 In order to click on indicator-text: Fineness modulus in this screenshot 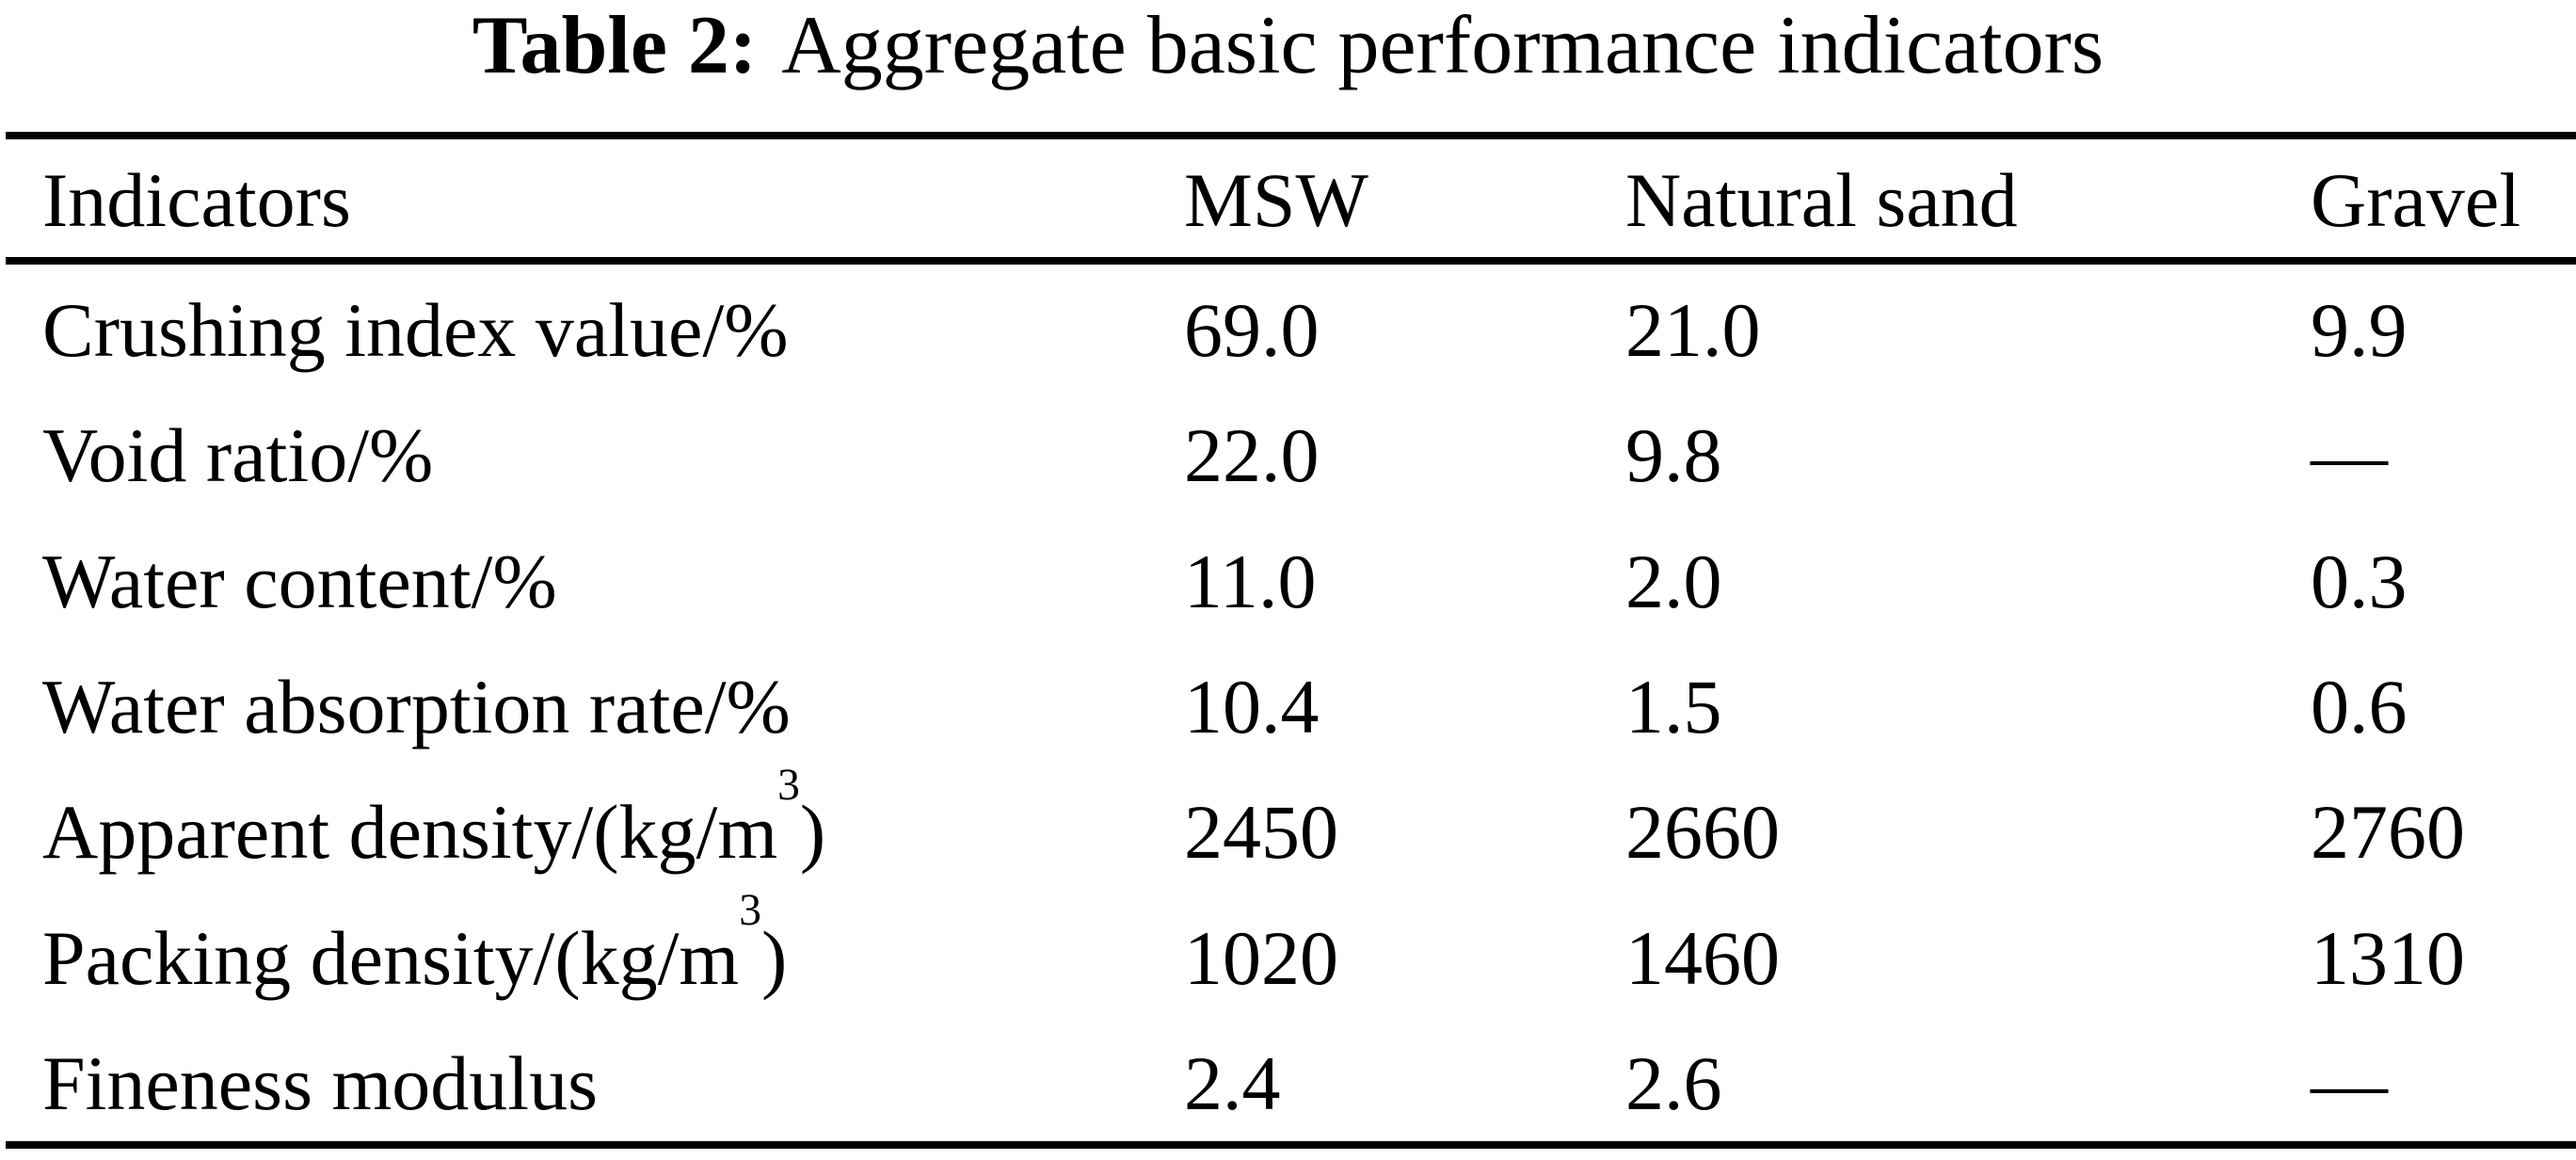, I will do `click(320, 1083)`.